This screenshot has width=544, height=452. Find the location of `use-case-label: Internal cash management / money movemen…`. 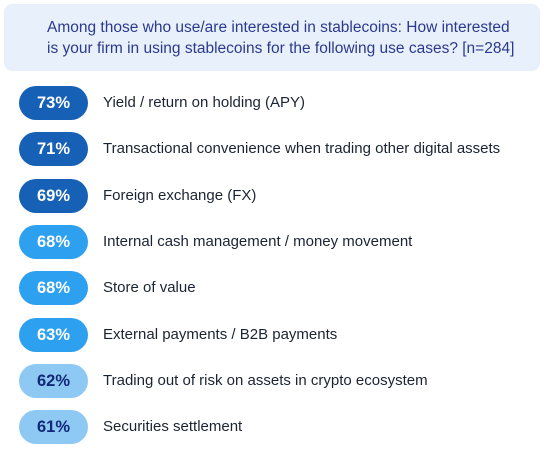

use-case-label: Internal cash management / money movemen… is located at coordinates (258, 241).